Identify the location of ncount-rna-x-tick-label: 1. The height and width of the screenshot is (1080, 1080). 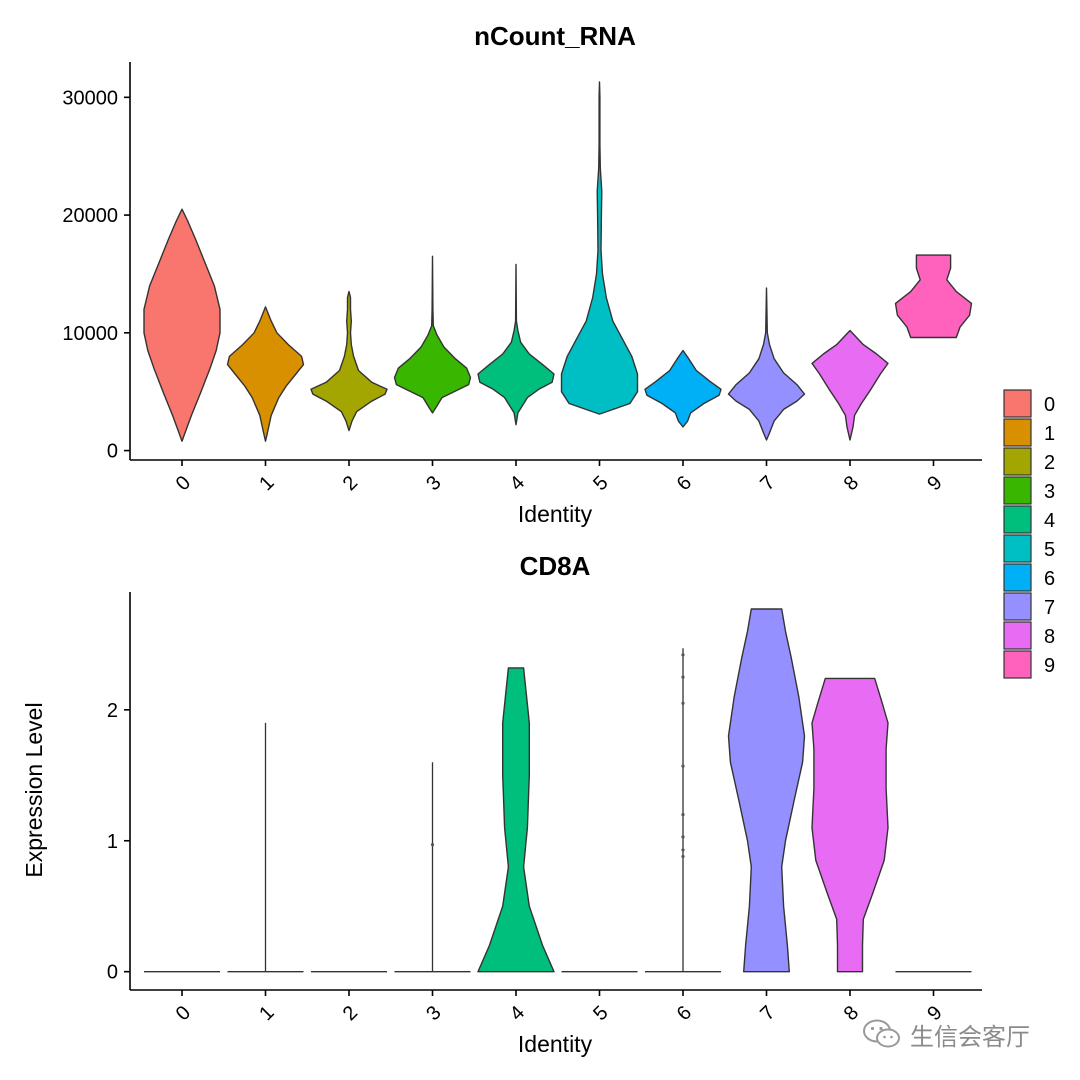
(266, 483).